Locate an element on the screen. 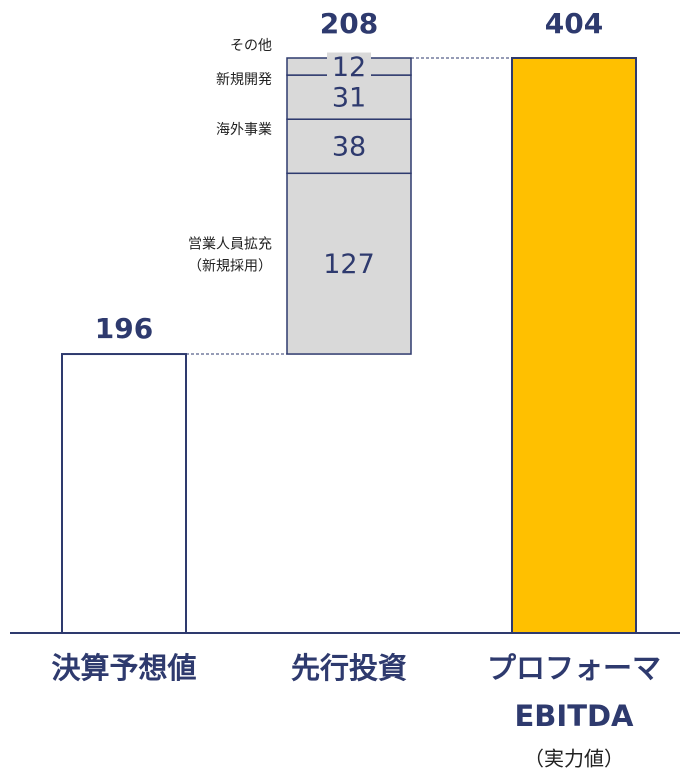 The width and height of the screenshot is (680, 774). segment-value: 12 is located at coordinates (349, 67).